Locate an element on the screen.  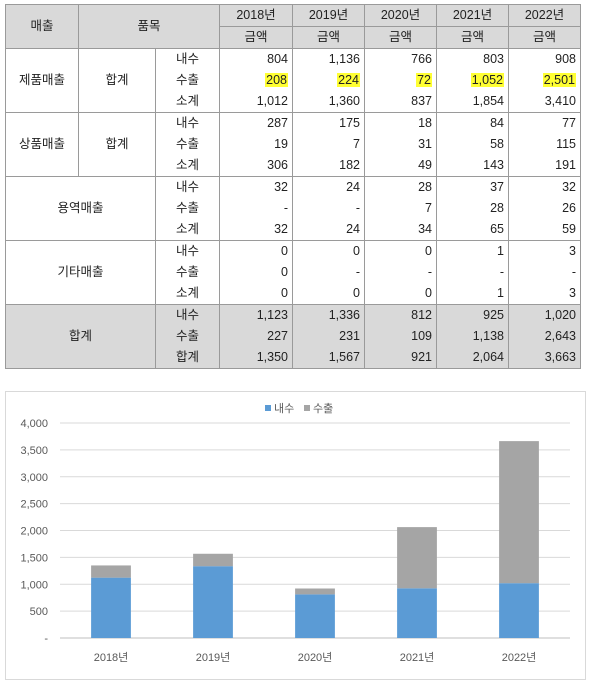
value-cell: 109 is located at coordinates (400, 336).